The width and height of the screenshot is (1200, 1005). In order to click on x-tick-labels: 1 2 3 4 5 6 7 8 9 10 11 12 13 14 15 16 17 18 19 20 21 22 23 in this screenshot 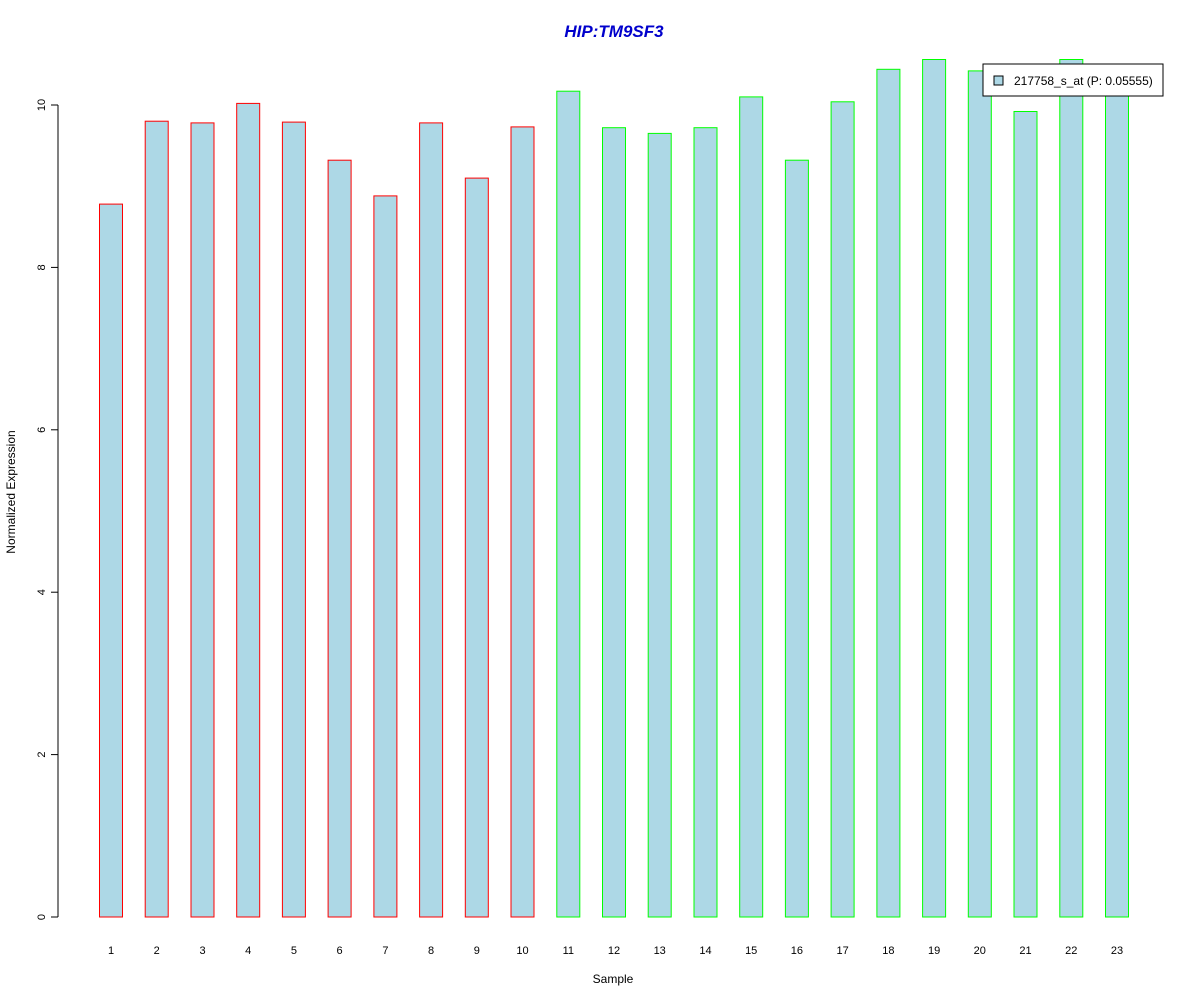, I will do `click(615, 951)`.